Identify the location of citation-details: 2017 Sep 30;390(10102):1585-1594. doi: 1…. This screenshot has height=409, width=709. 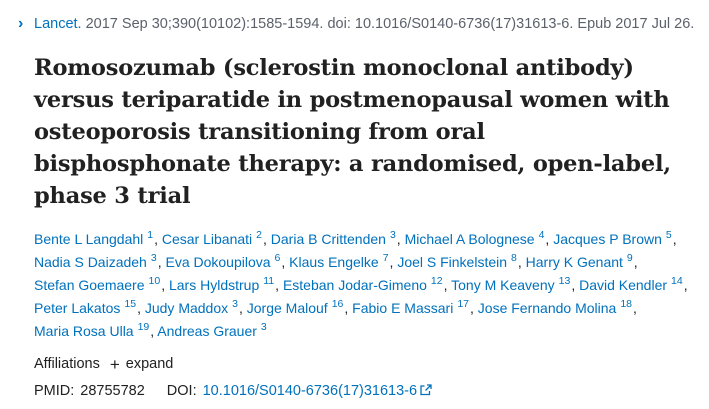
(390, 24).